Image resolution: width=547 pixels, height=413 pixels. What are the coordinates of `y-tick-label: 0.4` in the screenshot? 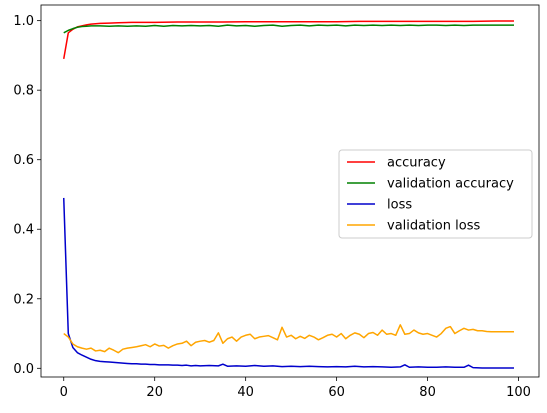 It's located at (23, 230).